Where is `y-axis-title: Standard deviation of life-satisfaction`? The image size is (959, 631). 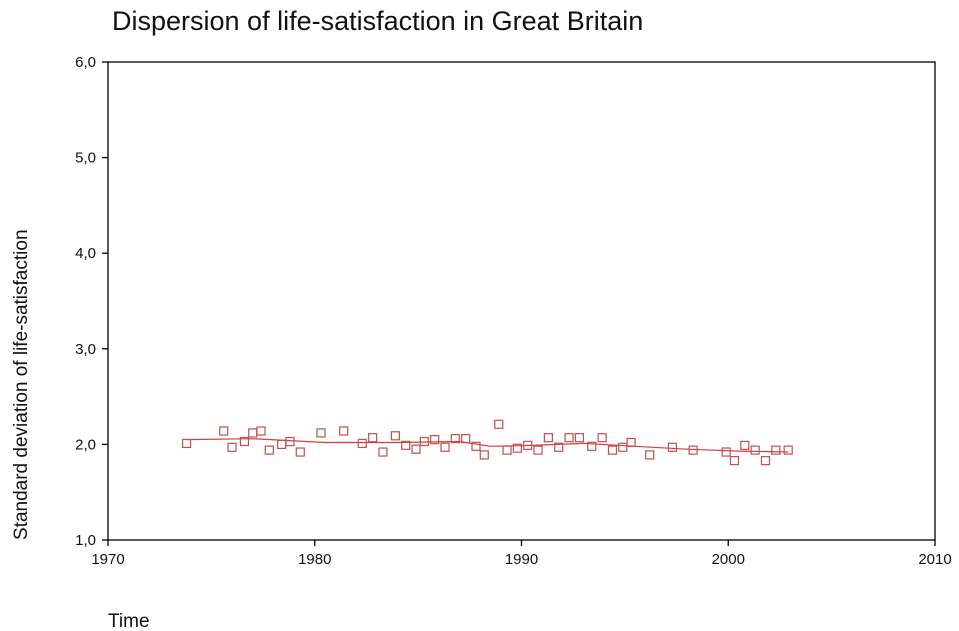 y-axis-title: Standard deviation of life-satisfaction is located at coordinates (21, 384).